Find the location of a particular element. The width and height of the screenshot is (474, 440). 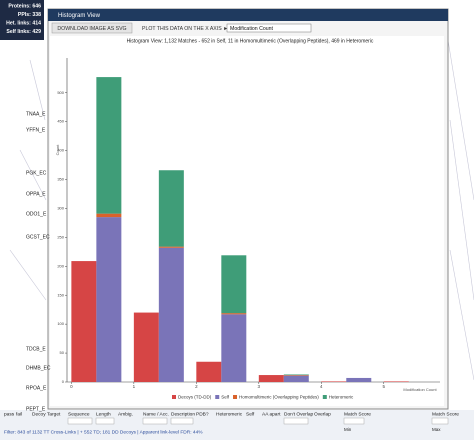

y-tick-label: 200 is located at coordinates (60, 265).